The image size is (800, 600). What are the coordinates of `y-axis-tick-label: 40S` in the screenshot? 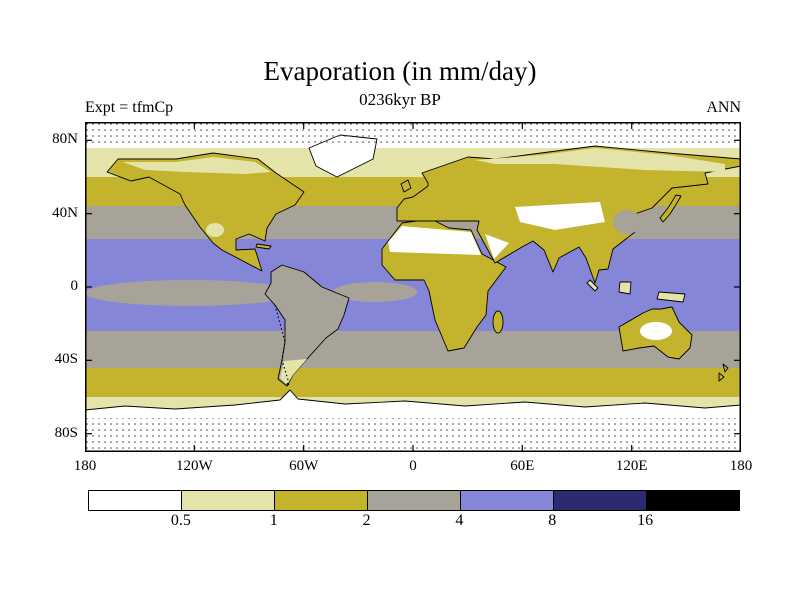 It's located at (66, 359).